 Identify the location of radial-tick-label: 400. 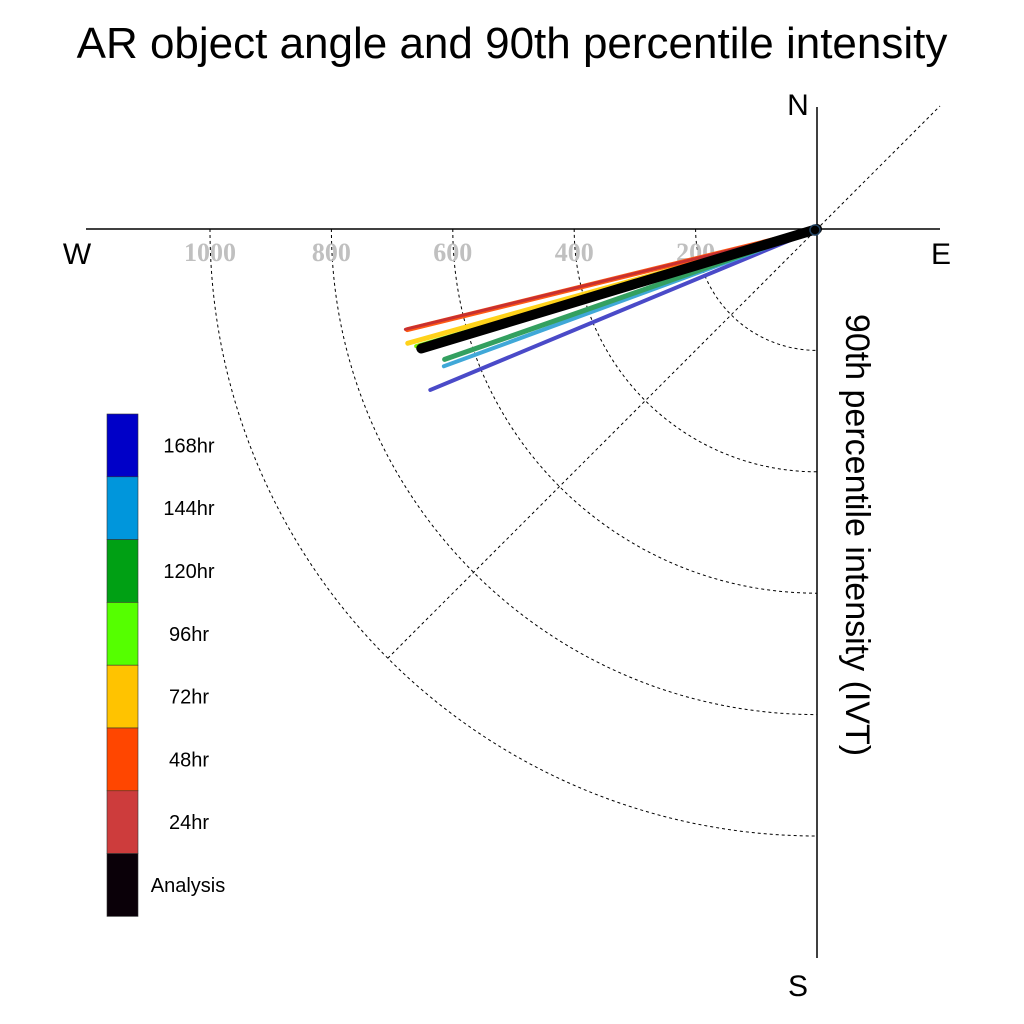
(574, 252).